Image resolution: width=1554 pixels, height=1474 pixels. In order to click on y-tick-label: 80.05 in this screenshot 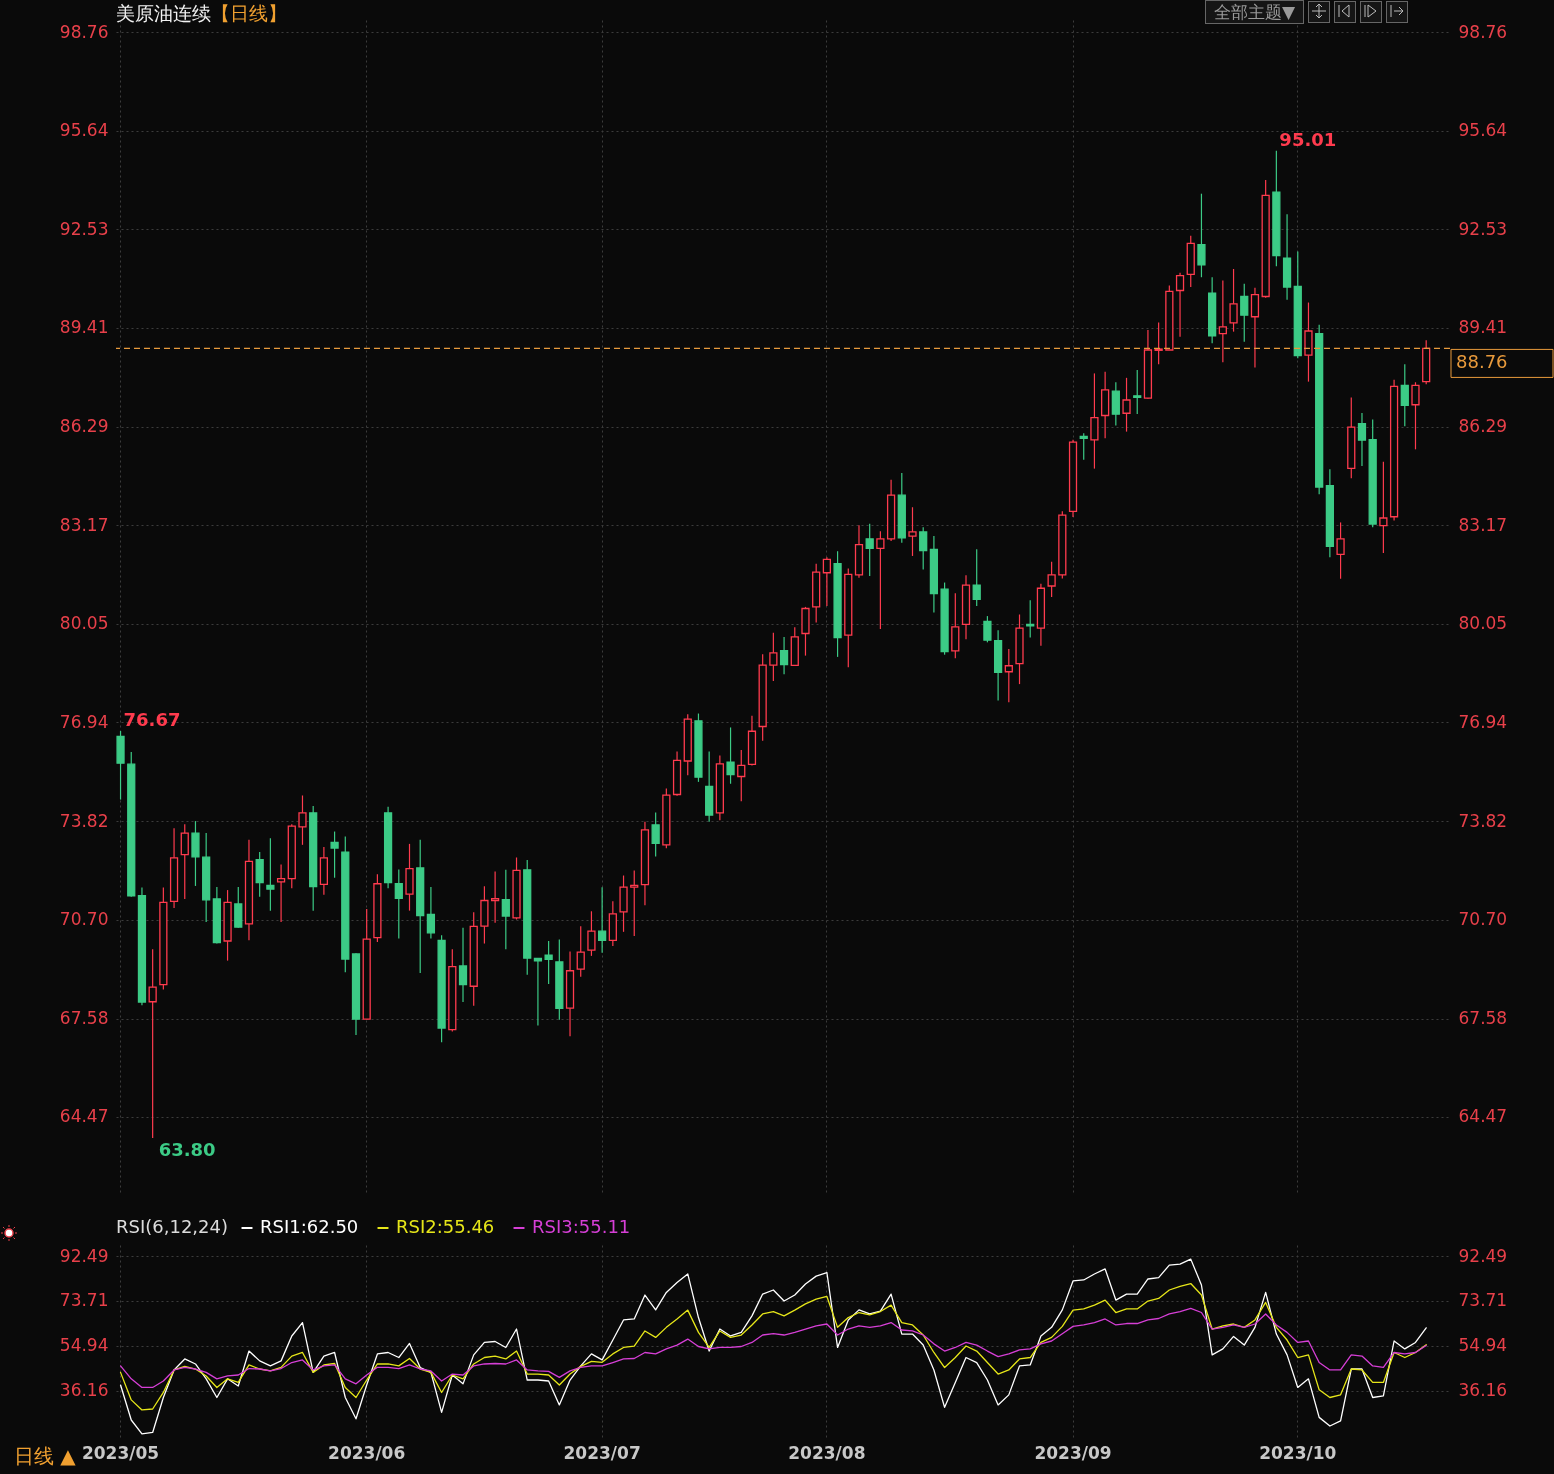, I will do `click(84, 623)`.